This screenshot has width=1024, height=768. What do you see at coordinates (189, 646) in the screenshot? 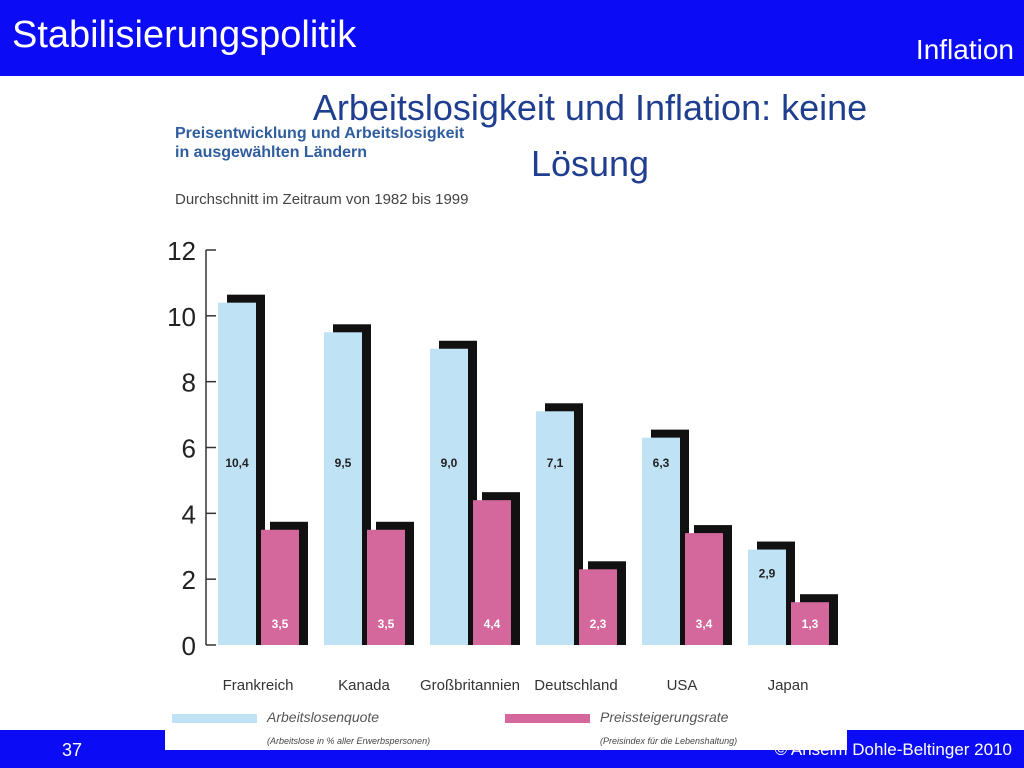
I see `y-tick-label: 0` at bounding box center [189, 646].